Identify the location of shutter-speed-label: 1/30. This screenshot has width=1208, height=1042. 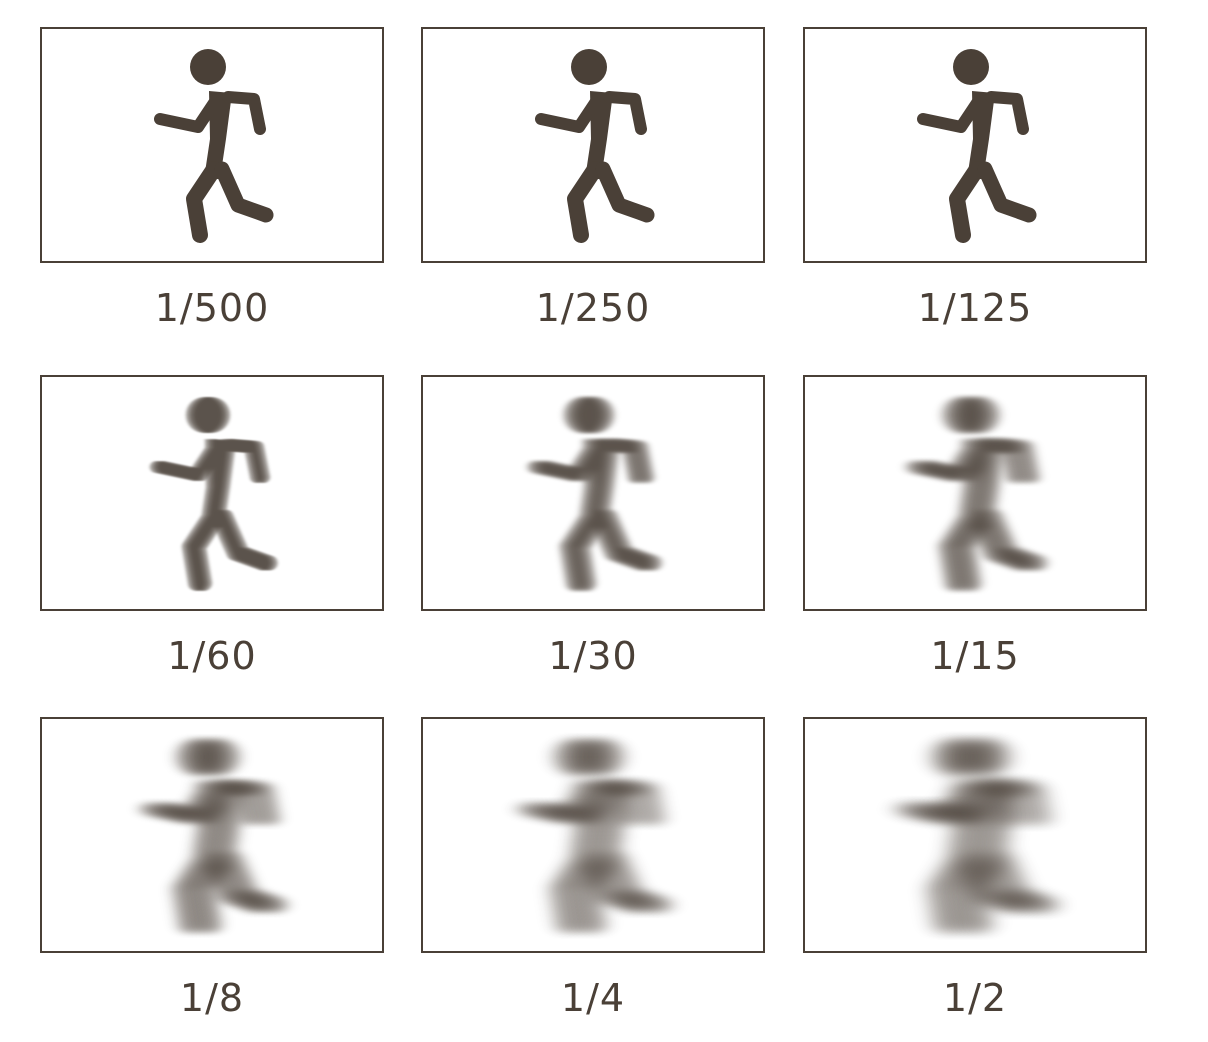
(593, 656).